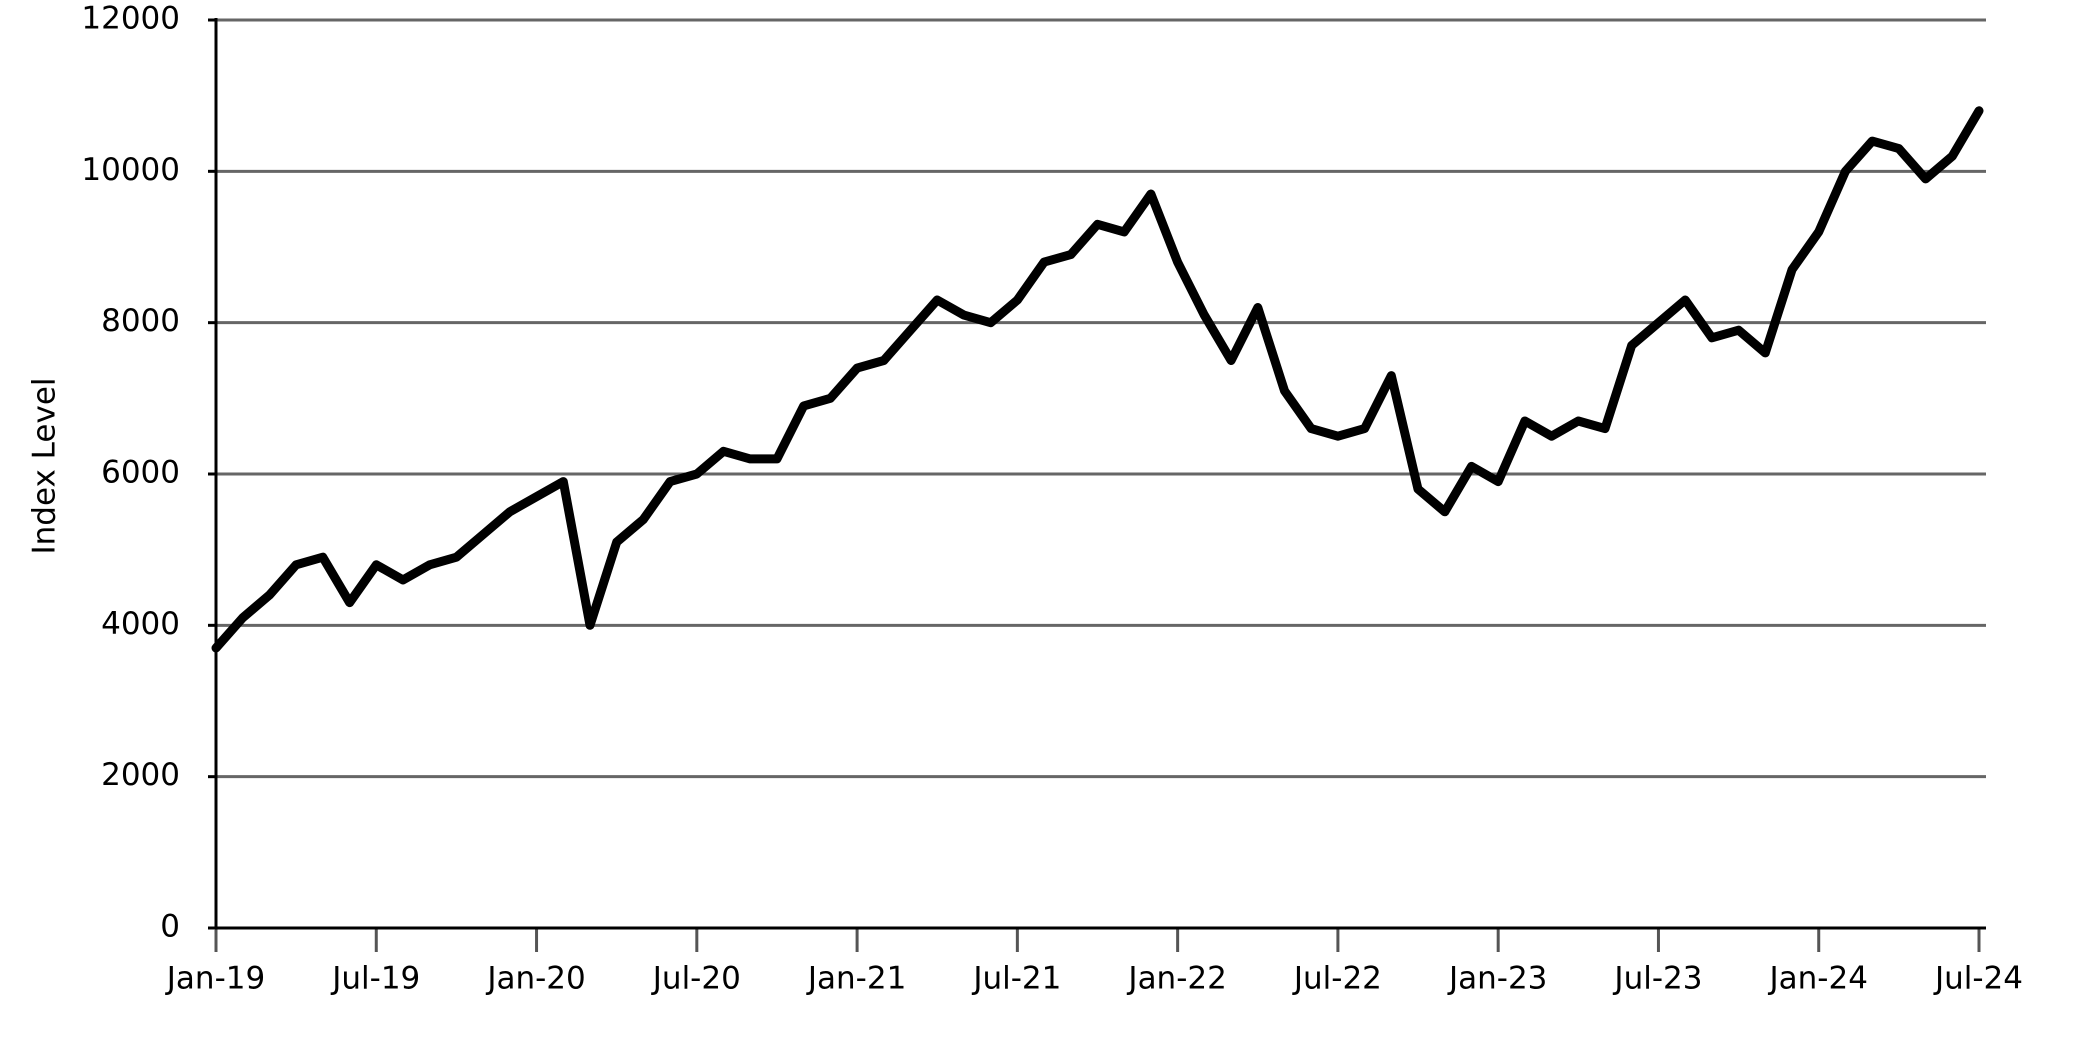  I want to click on y-tick-label: 0, so click(170, 927).